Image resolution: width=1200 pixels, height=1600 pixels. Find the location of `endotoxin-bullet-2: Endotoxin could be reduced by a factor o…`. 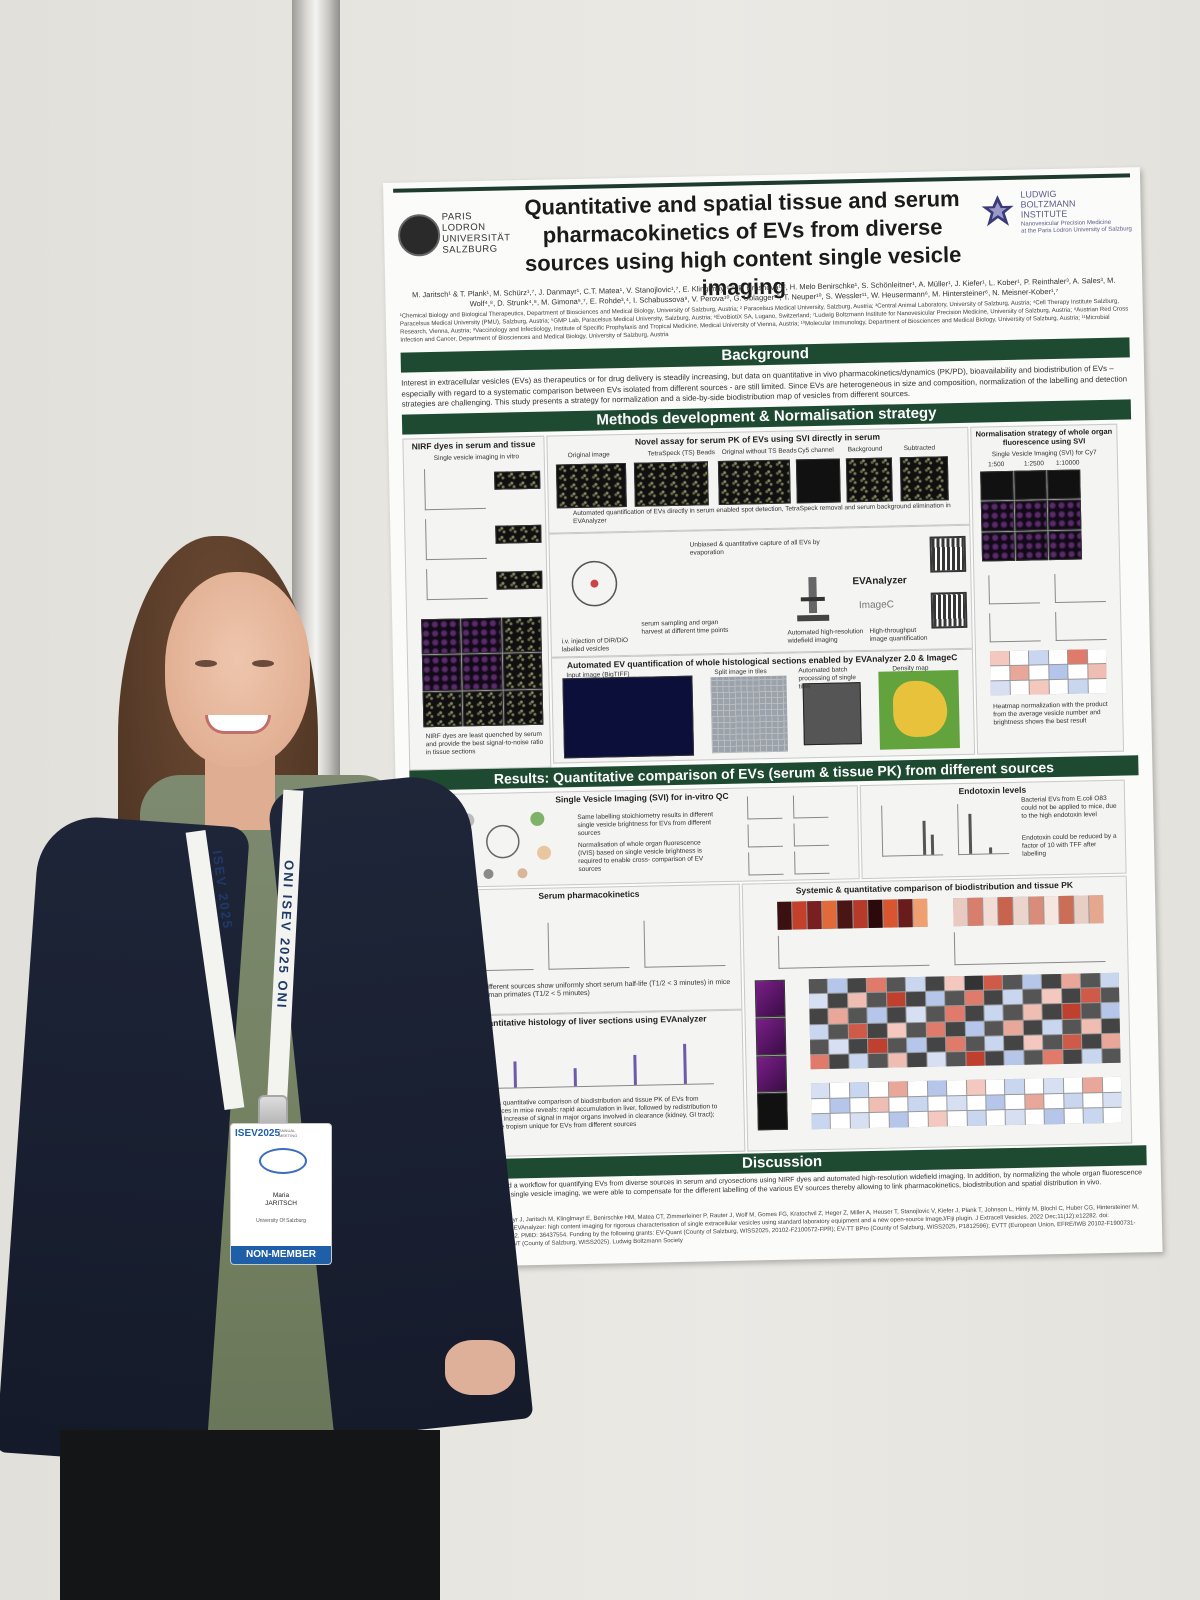

endotoxin-bullet-2: Endotoxin could be reduced by a factor o… is located at coordinates (1069, 845).